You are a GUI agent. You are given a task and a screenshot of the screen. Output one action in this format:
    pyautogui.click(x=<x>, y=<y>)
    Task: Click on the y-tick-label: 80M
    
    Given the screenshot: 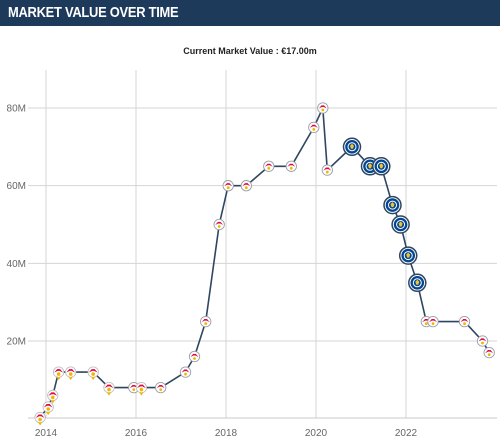 What is the action you would take?
    pyautogui.click(x=16, y=109)
    